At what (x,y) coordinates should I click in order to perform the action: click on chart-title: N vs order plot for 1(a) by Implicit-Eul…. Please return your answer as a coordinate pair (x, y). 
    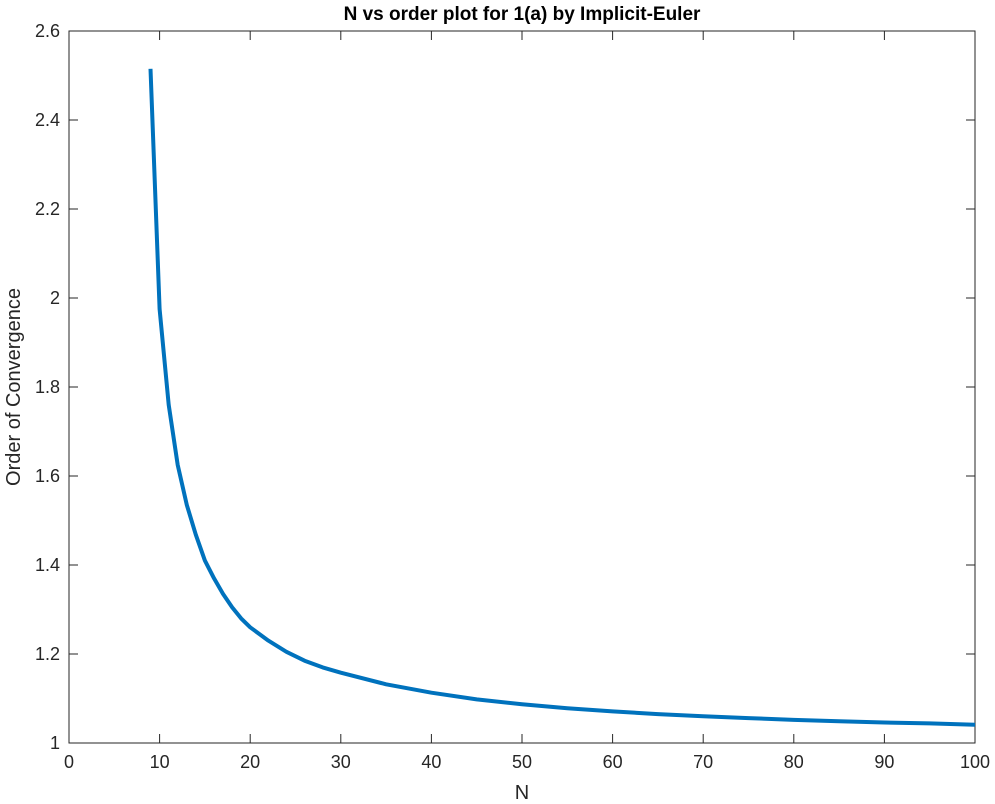
    Looking at the image, I should click on (522, 14).